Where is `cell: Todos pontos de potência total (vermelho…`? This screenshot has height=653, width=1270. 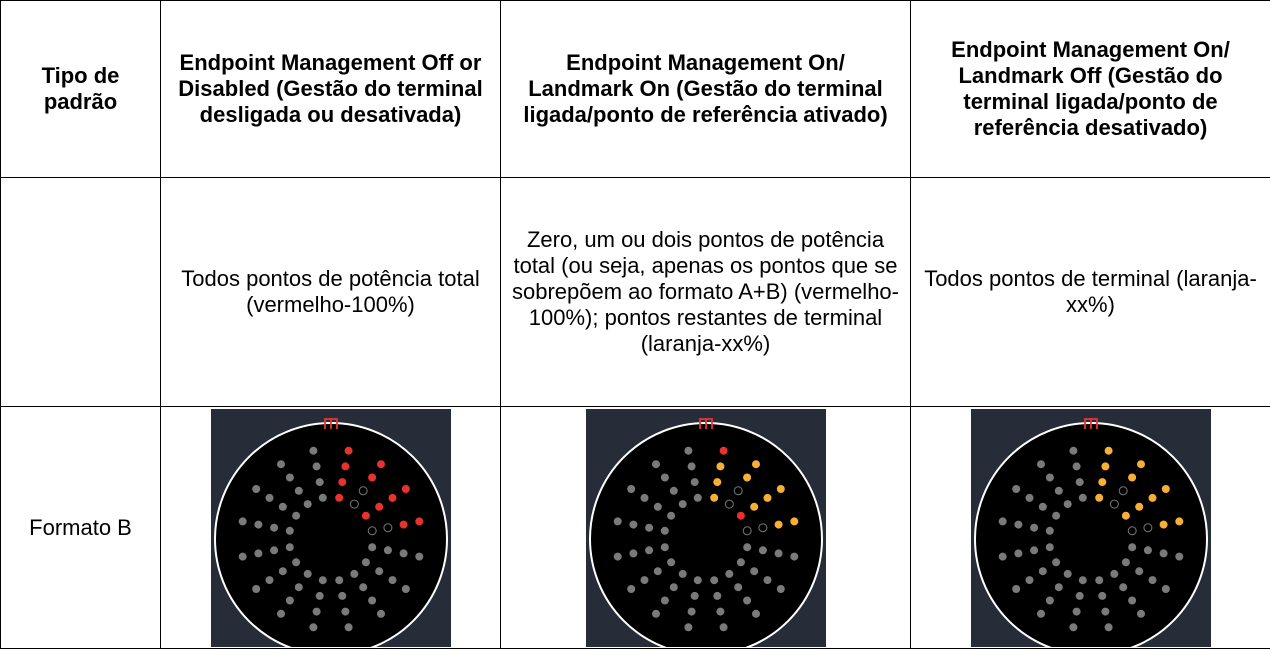 cell: Todos pontos de potência total (vermelho… is located at coordinates (330, 292).